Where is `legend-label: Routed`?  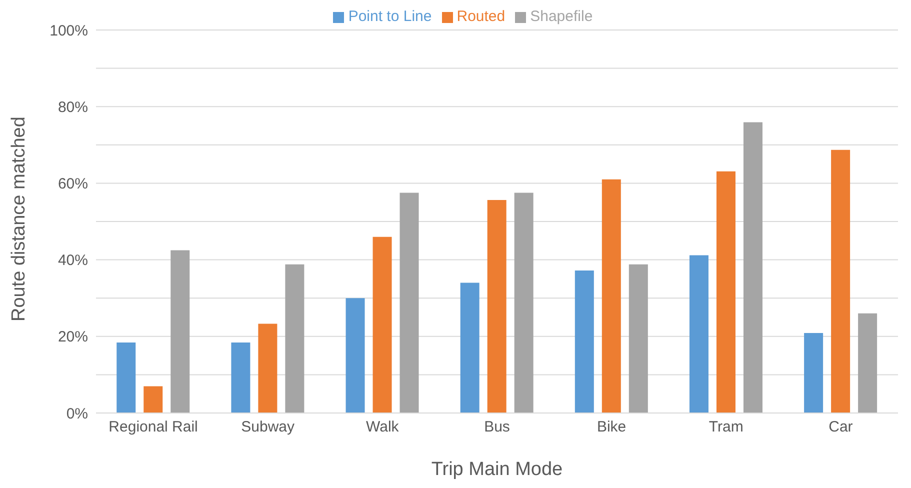 legend-label: Routed is located at coordinates (481, 16).